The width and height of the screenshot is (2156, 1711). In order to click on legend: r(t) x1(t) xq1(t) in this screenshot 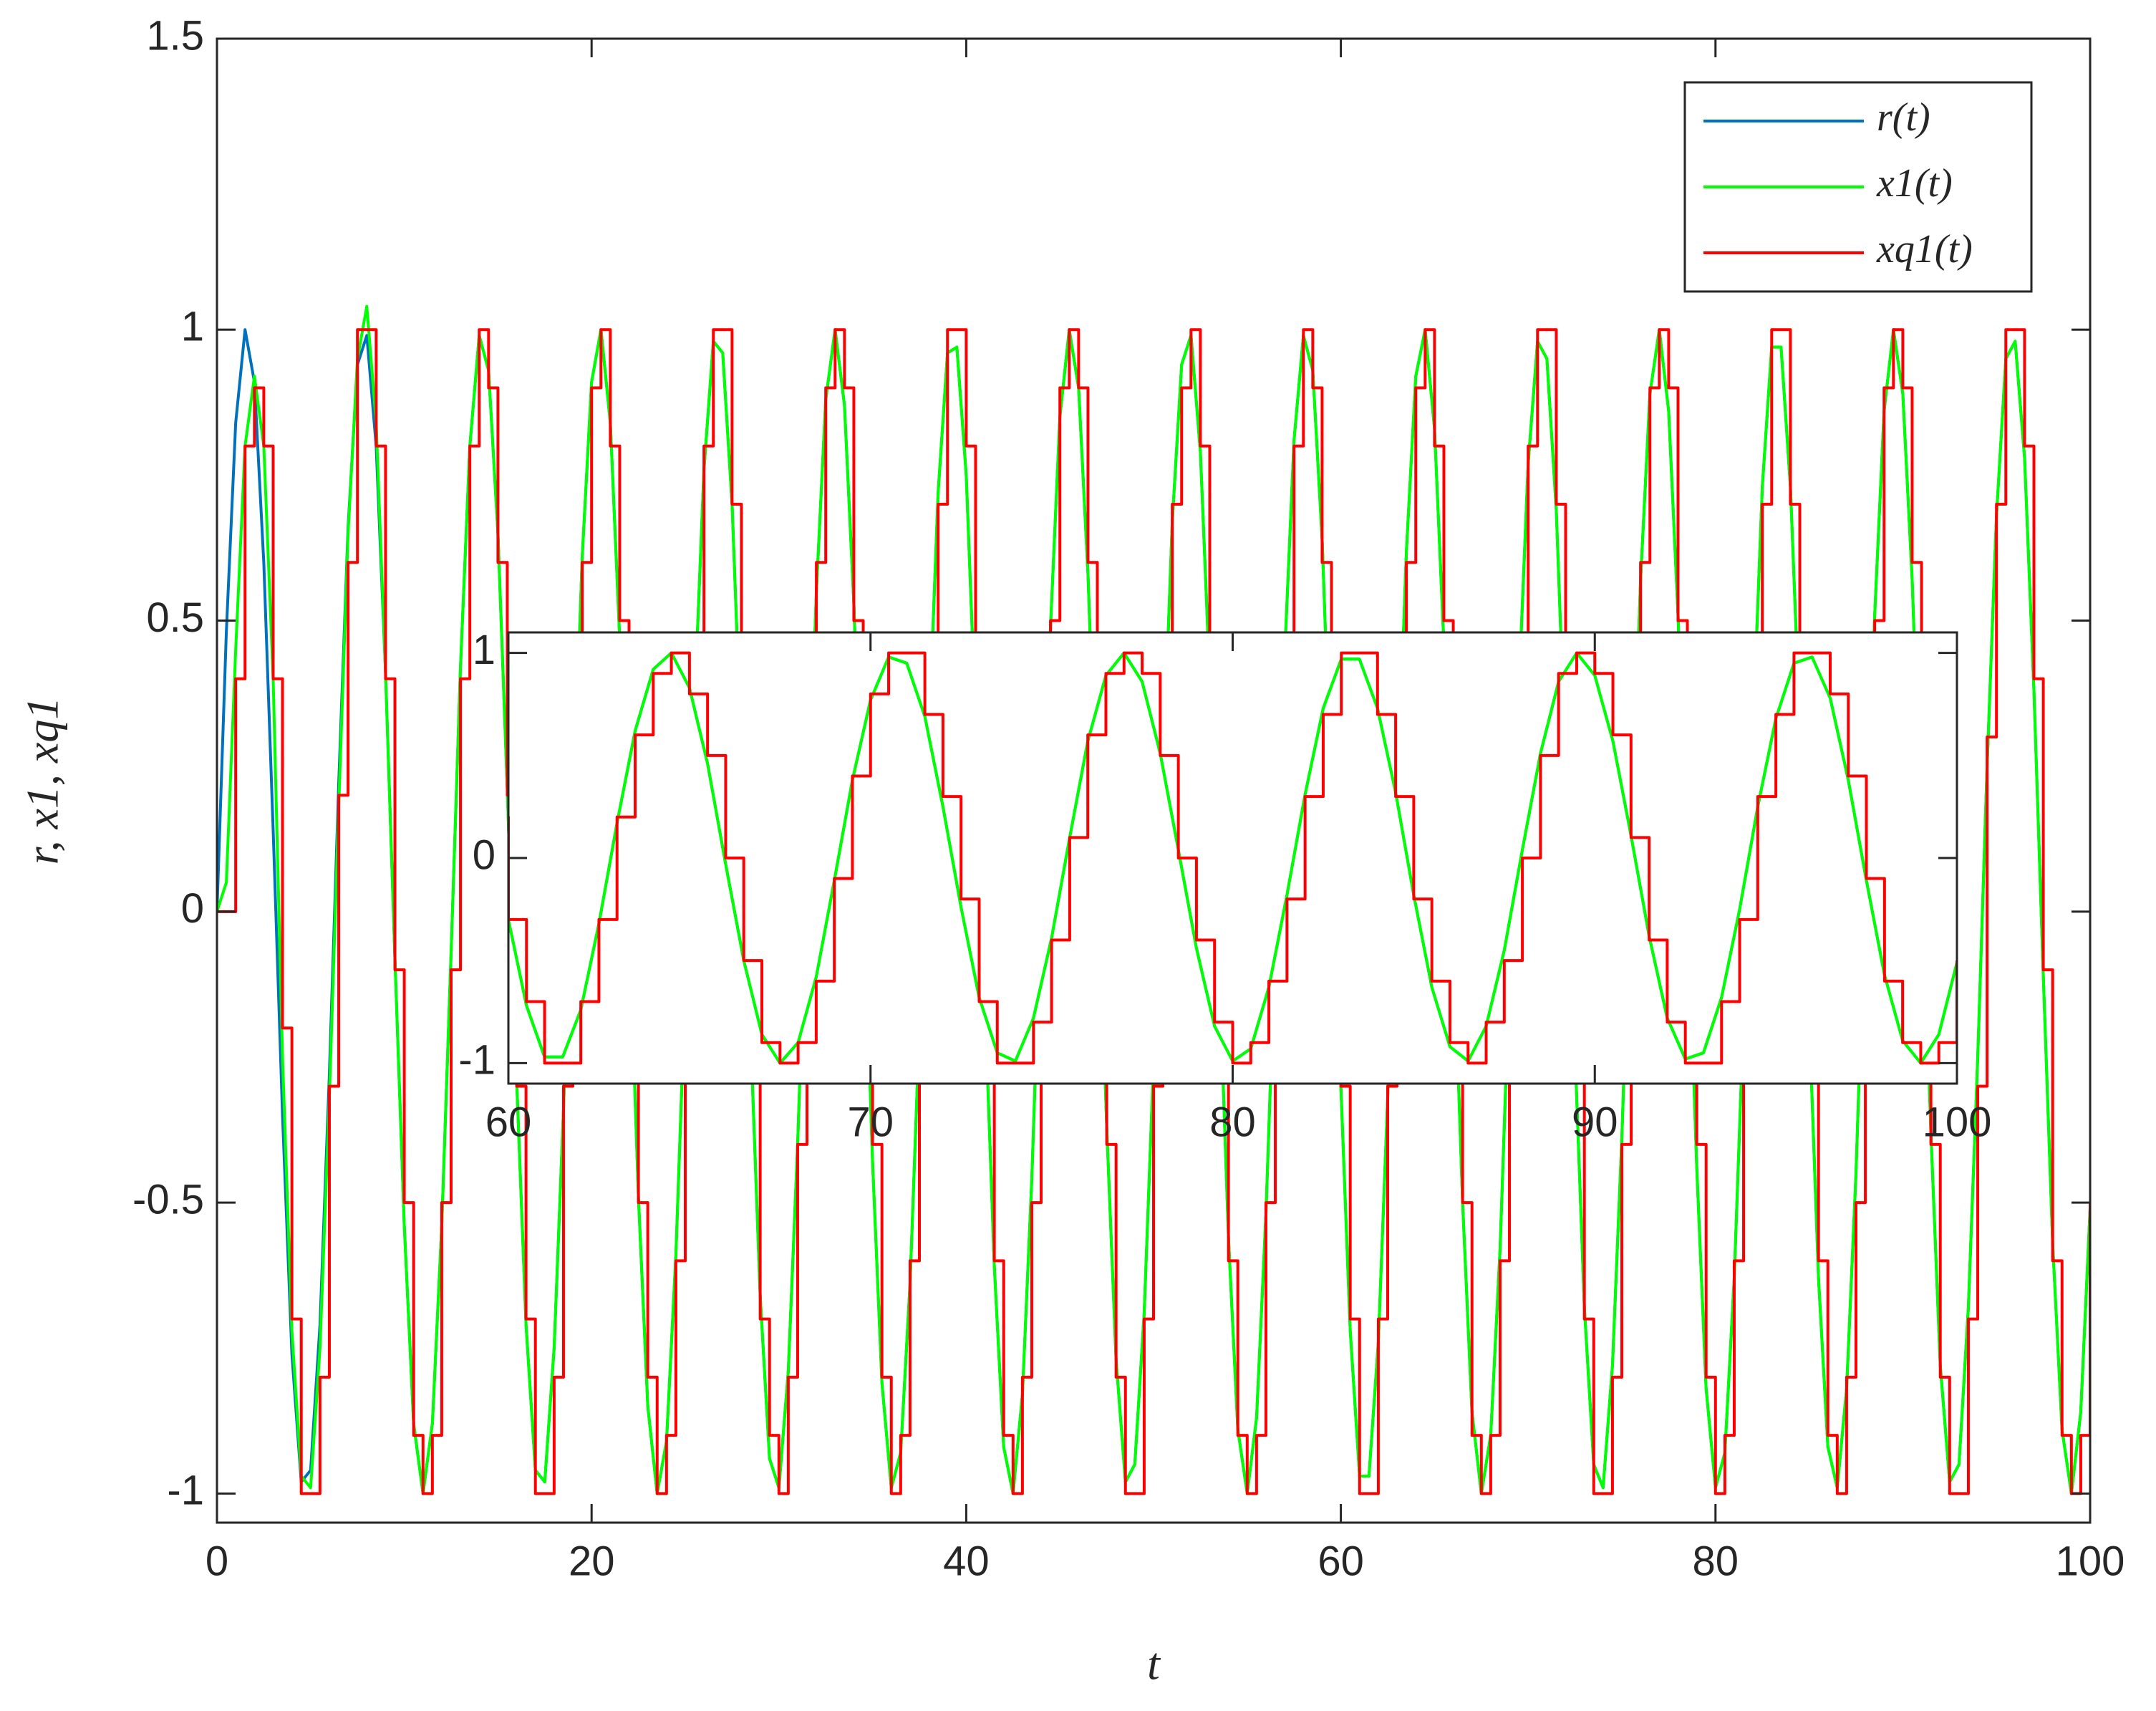, I will do `click(1858, 187)`.